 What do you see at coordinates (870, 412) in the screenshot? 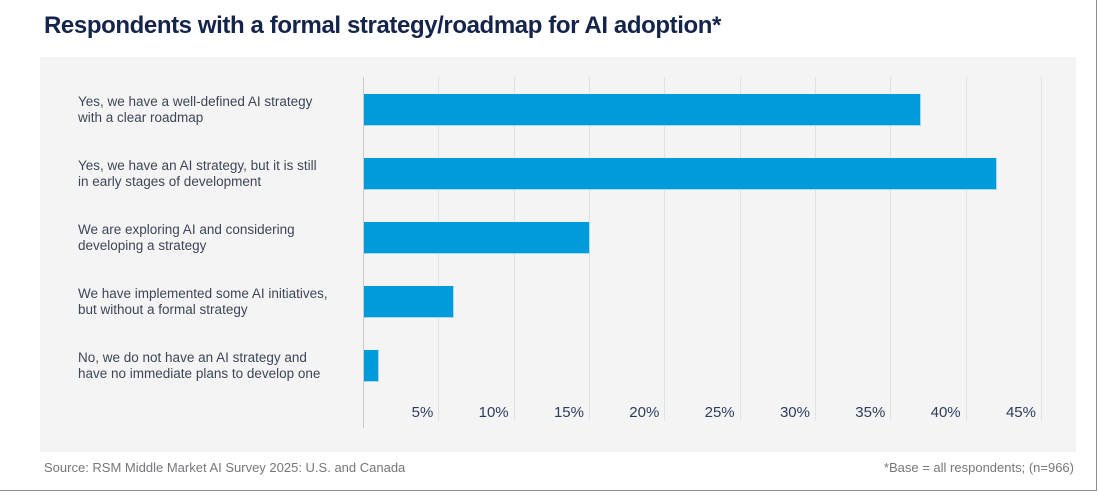
I see `x-tick-label: 35%` at bounding box center [870, 412].